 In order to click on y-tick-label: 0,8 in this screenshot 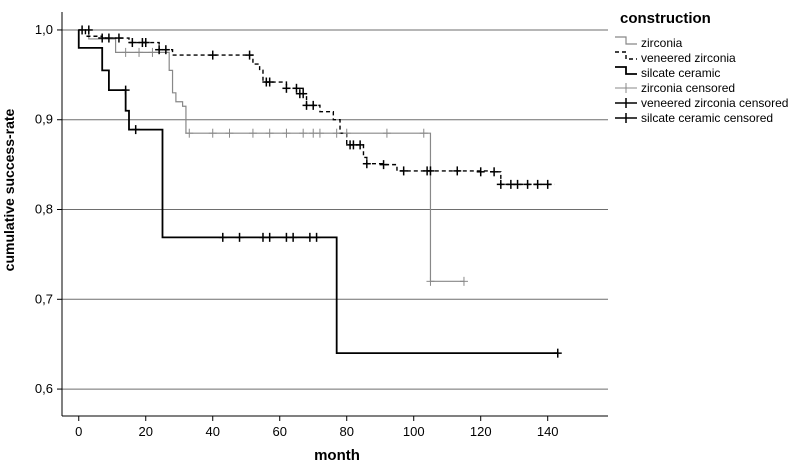, I will do `click(44, 209)`.